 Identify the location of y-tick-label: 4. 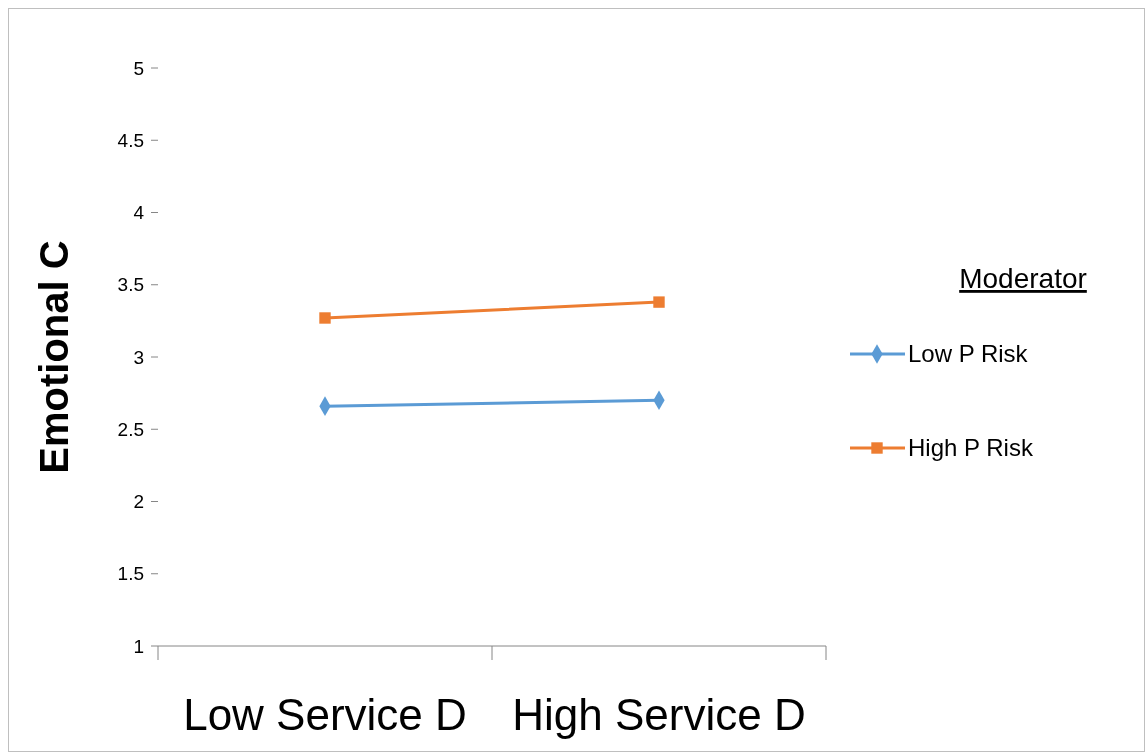
(139, 213).